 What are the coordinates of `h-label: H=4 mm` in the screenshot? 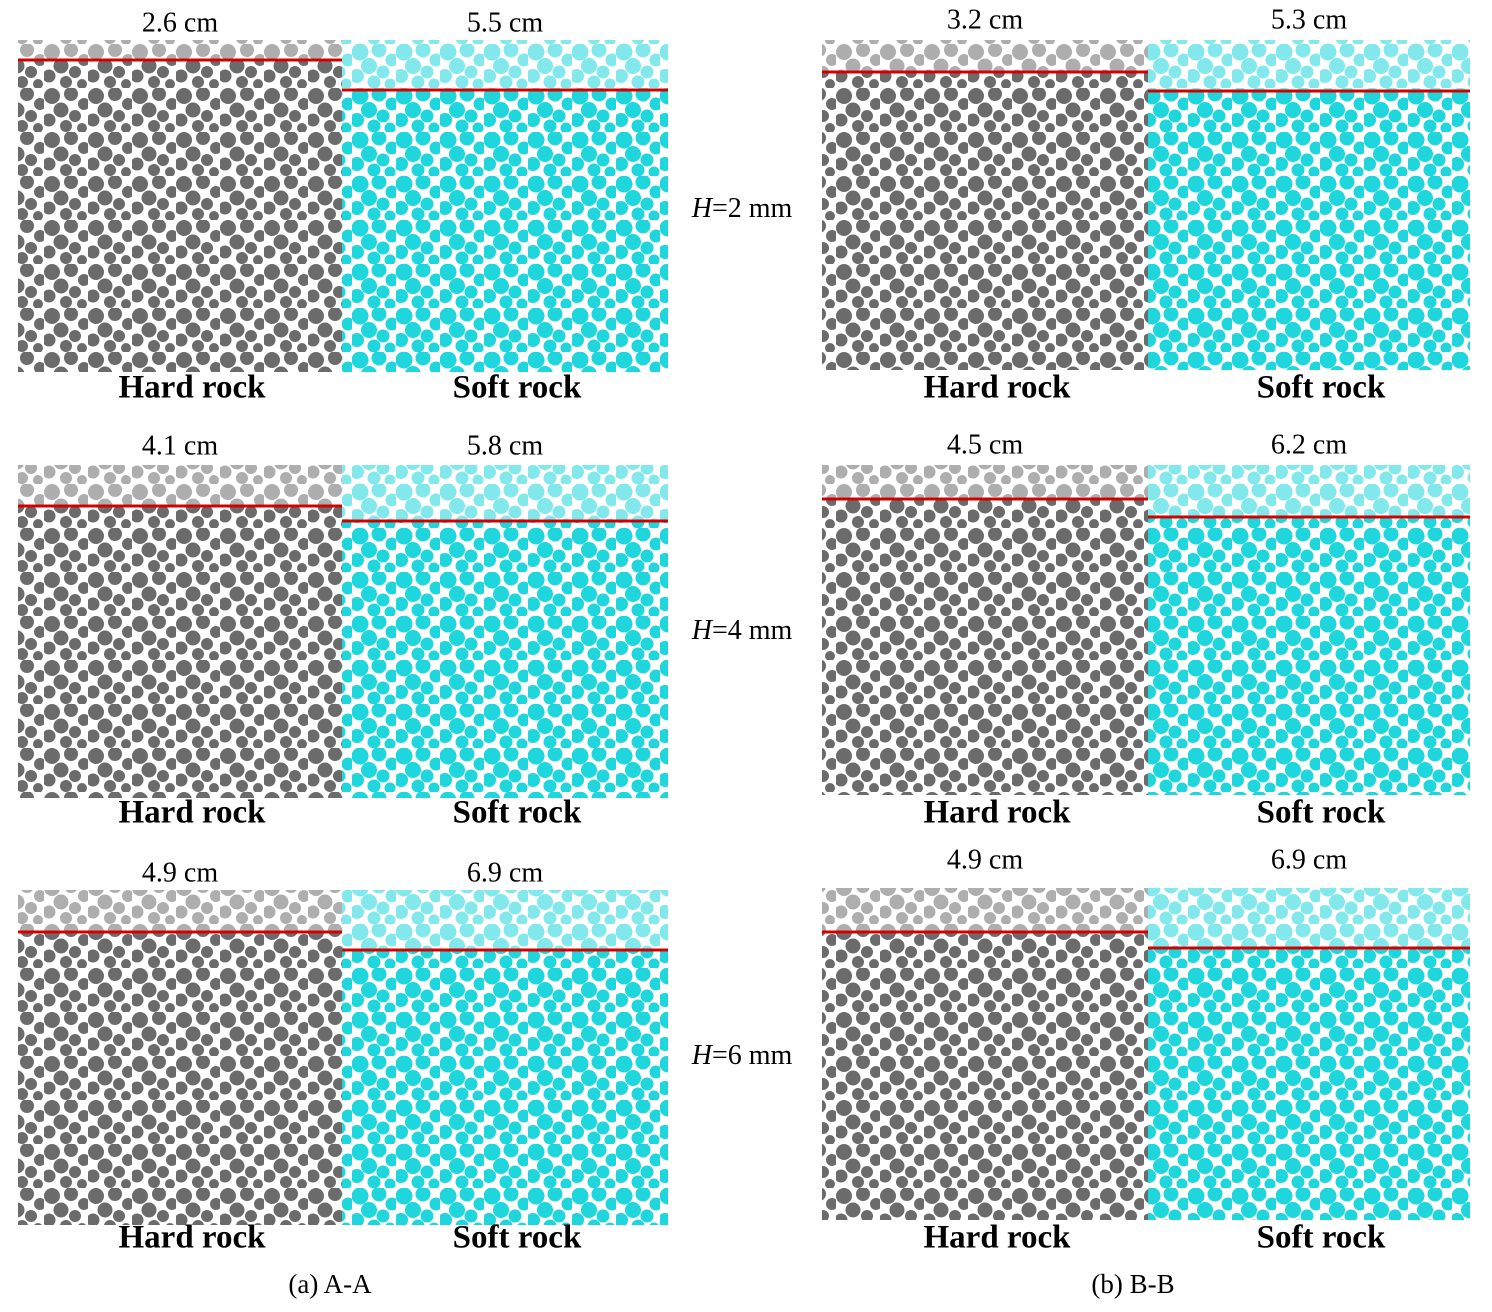 It's located at (742, 630).